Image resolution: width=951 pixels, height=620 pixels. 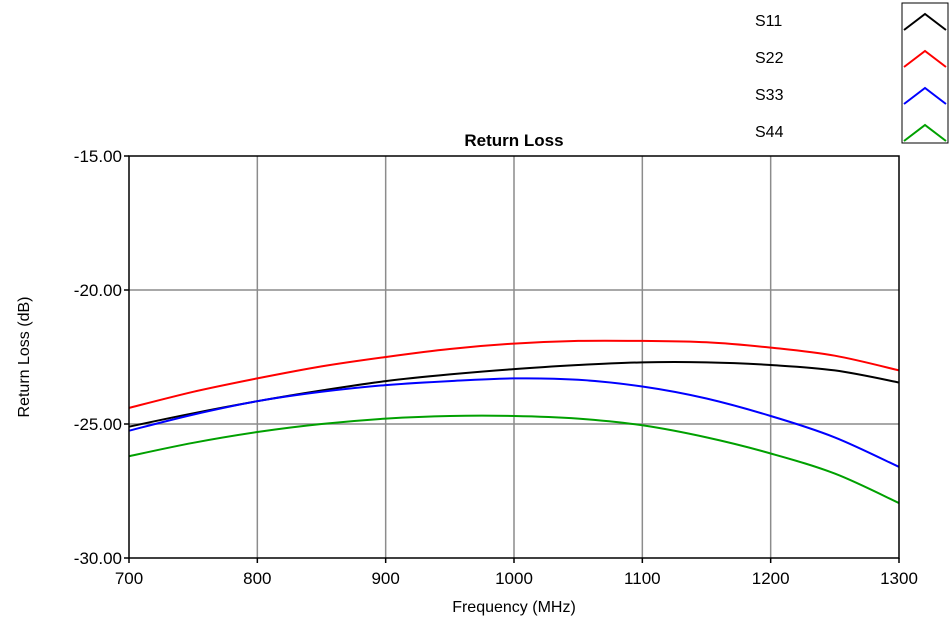 I want to click on y-tick-label: -25.00, so click(x=98, y=424).